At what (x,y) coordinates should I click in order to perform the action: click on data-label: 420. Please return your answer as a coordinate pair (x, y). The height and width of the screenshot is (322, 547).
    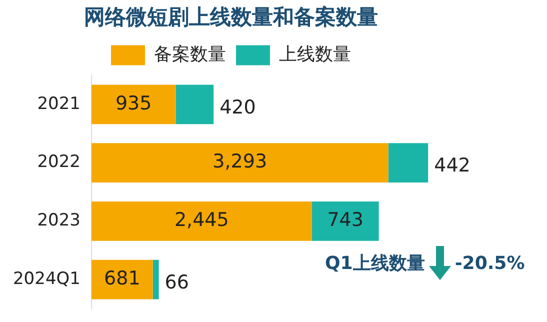
    Looking at the image, I should click on (238, 107).